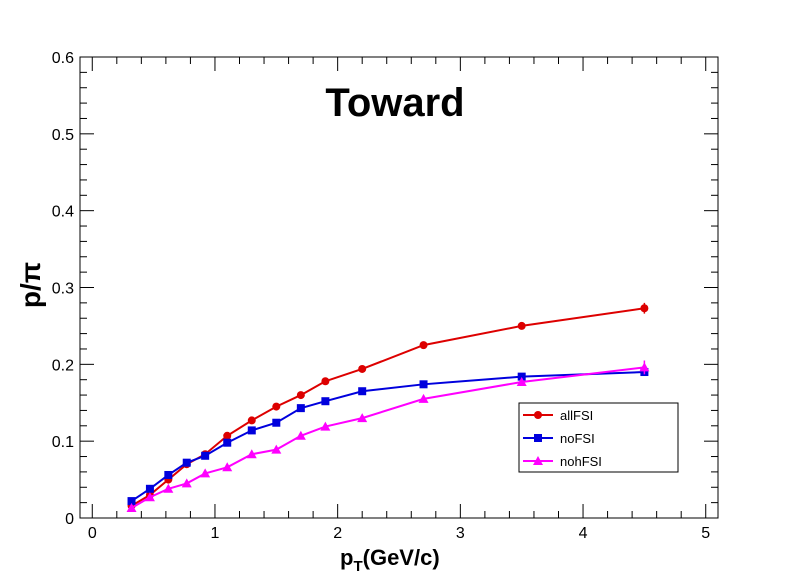 The width and height of the screenshot is (798, 576). Describe the element at coordinates (63, 289) in the screenshot. I see `y-tick-label: 0.3` at that location.